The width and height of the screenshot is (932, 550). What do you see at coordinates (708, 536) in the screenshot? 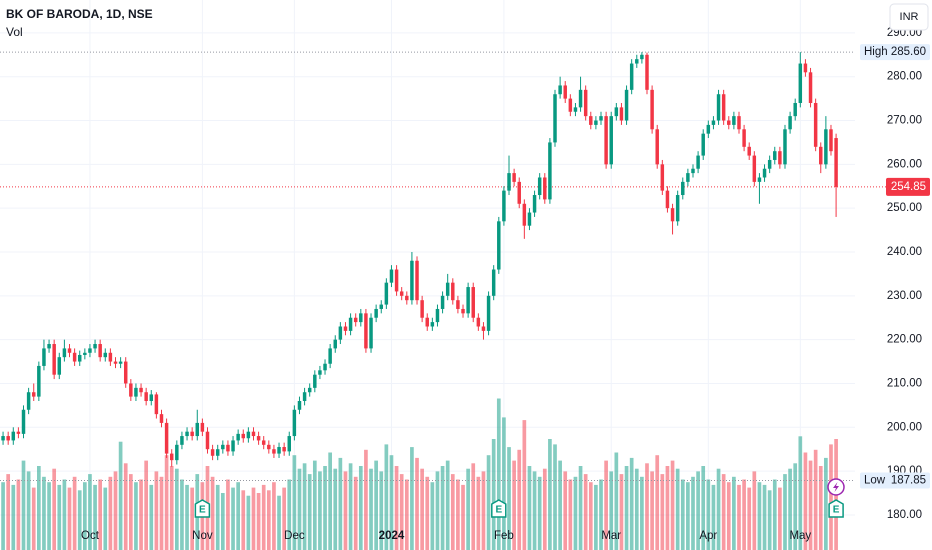
I see `x-tick-label: Apr` at bounding box center [708, 536].